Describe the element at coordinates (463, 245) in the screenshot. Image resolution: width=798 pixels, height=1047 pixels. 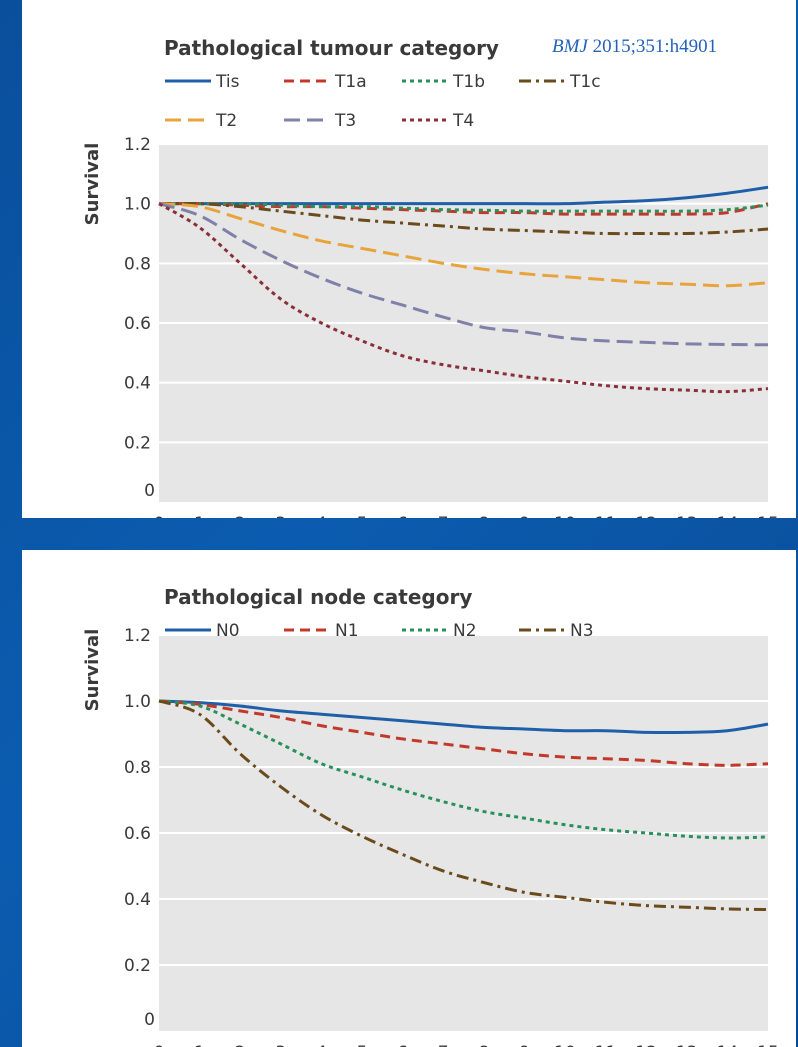
I see `series-line-t2` at that location.